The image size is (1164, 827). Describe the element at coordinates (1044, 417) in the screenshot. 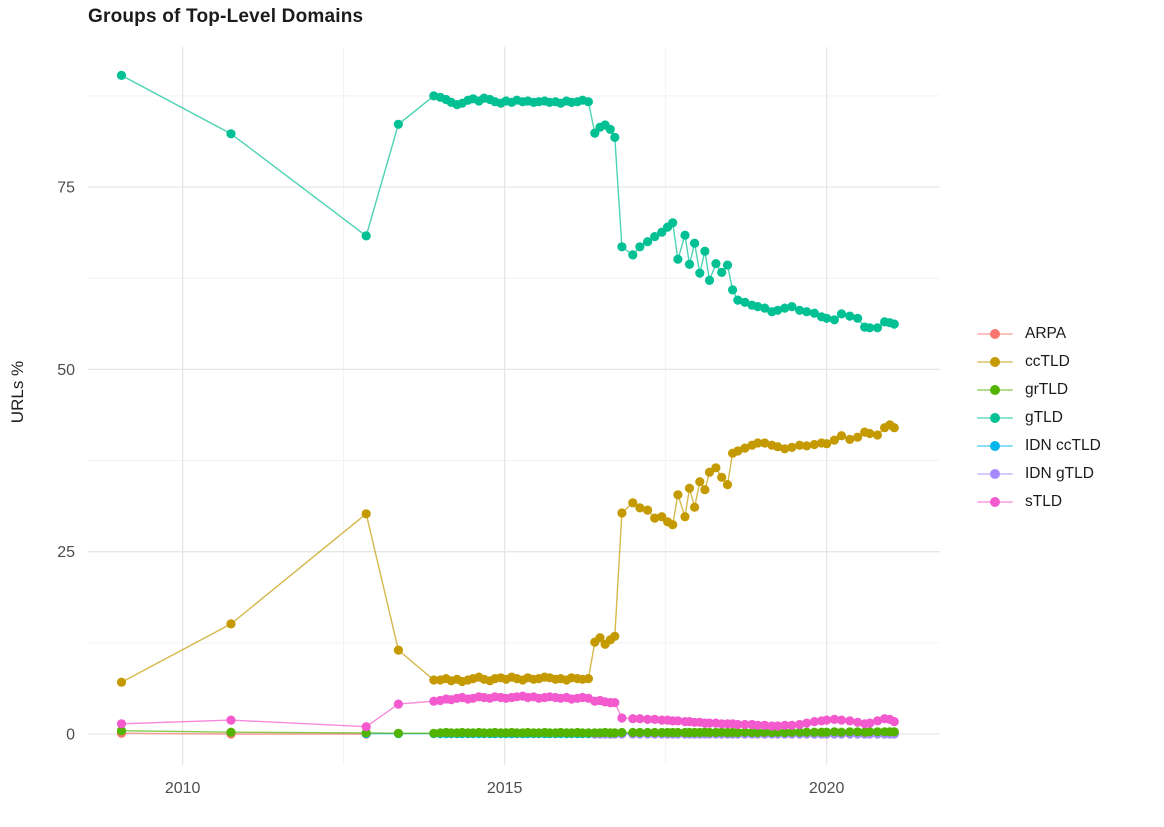

I see `legend-label: gTLD` at that location.